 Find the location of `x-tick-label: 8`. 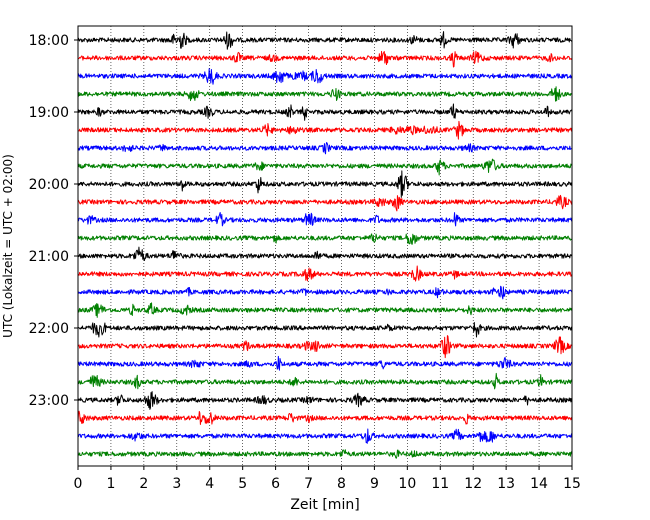

x-tick-label: 8 is located at coordinates (341, 484).